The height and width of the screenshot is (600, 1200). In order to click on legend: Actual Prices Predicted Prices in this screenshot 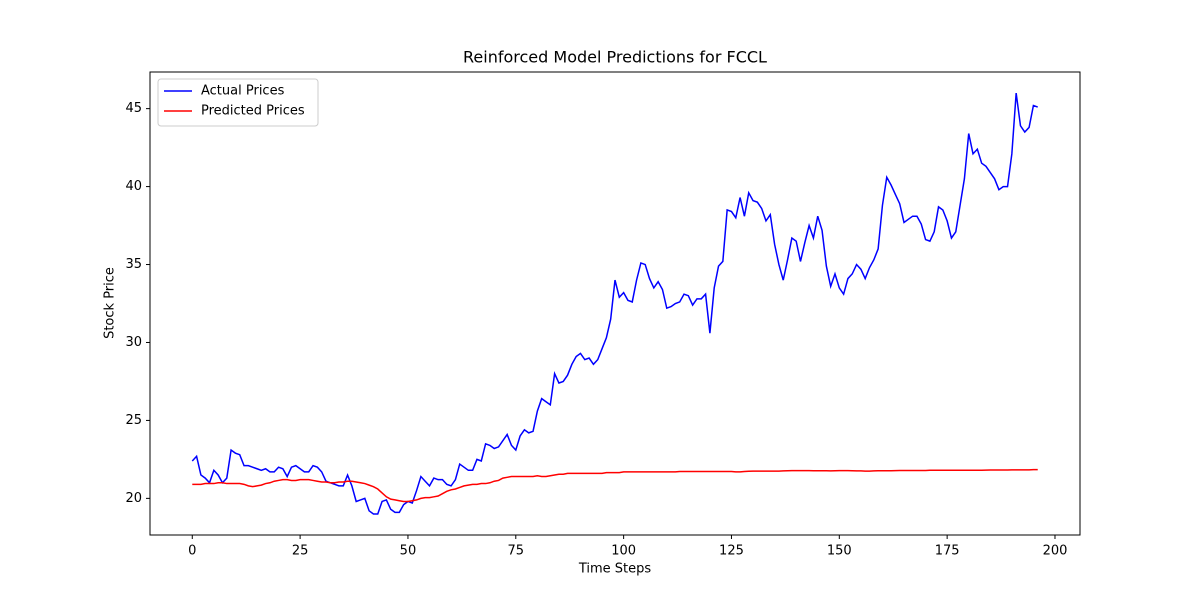, I will do `click(238, 102)`.